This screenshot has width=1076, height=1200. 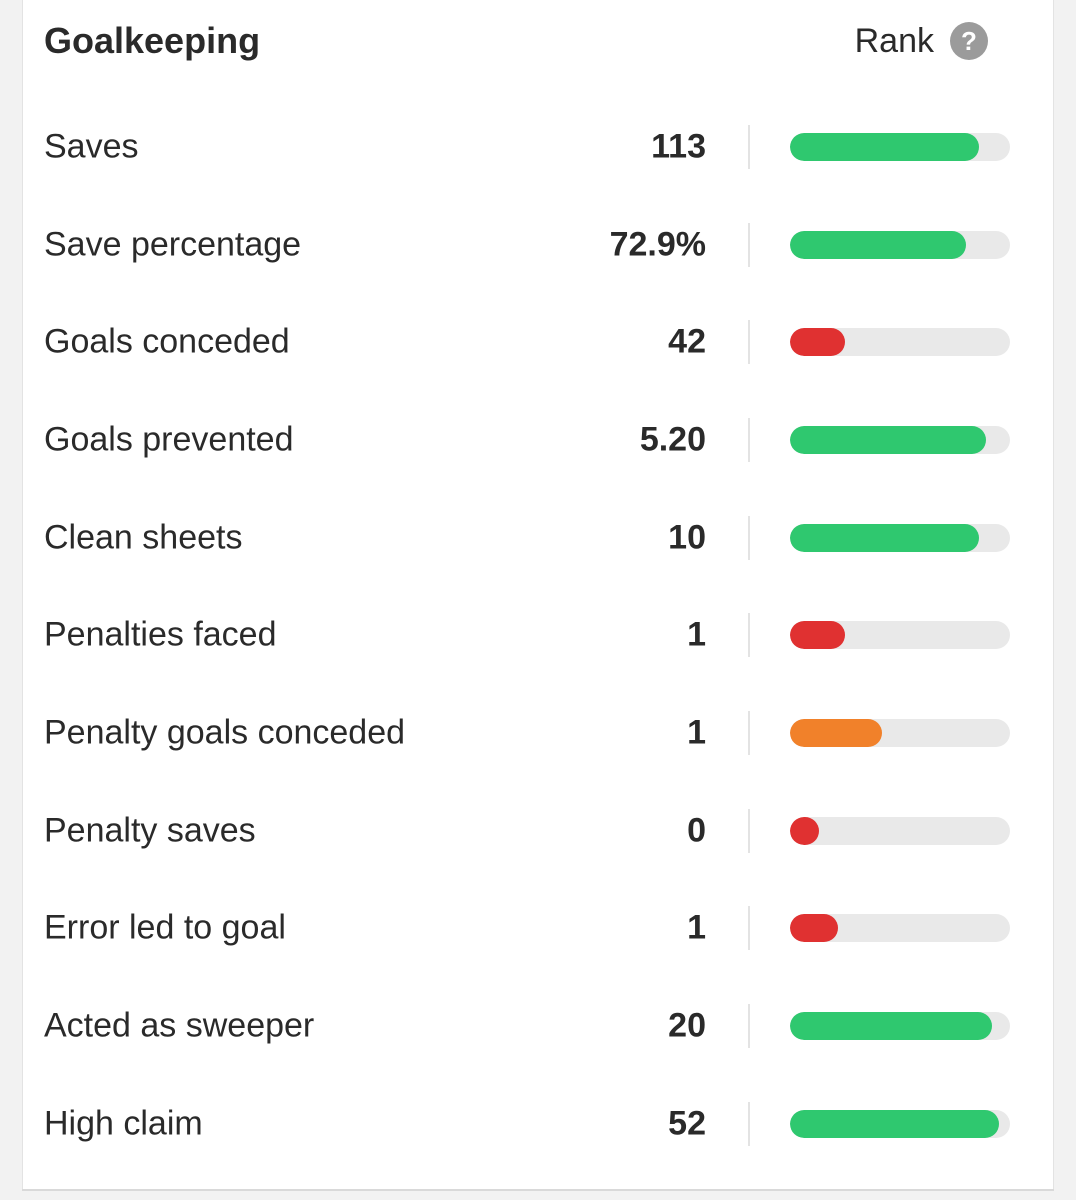 I want to click on stat-value: 42, so click(x=687, y=341).